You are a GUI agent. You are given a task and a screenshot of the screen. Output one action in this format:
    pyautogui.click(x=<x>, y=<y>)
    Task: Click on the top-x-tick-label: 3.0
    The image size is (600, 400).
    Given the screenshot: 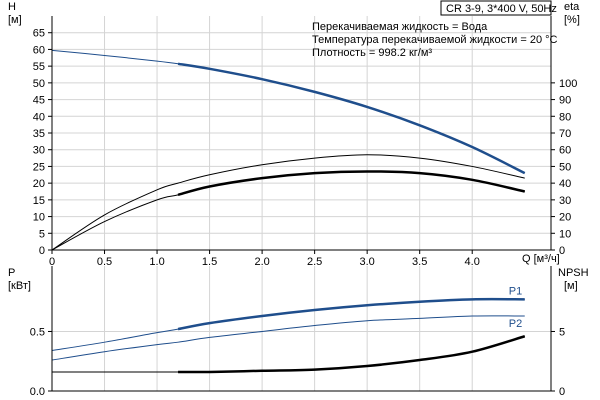 What is the action you would take?
    pyautogui.click(x=367, y=262)
    